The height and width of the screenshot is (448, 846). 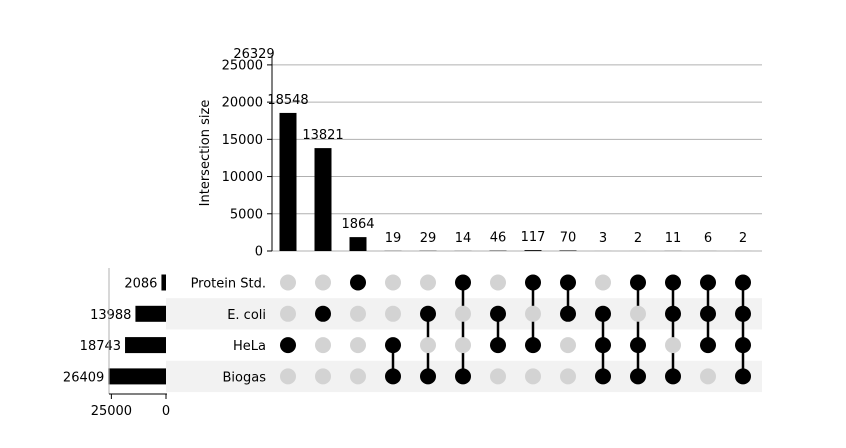 I want to click on intersection-value-label: 11, so click(x=673, y=238).